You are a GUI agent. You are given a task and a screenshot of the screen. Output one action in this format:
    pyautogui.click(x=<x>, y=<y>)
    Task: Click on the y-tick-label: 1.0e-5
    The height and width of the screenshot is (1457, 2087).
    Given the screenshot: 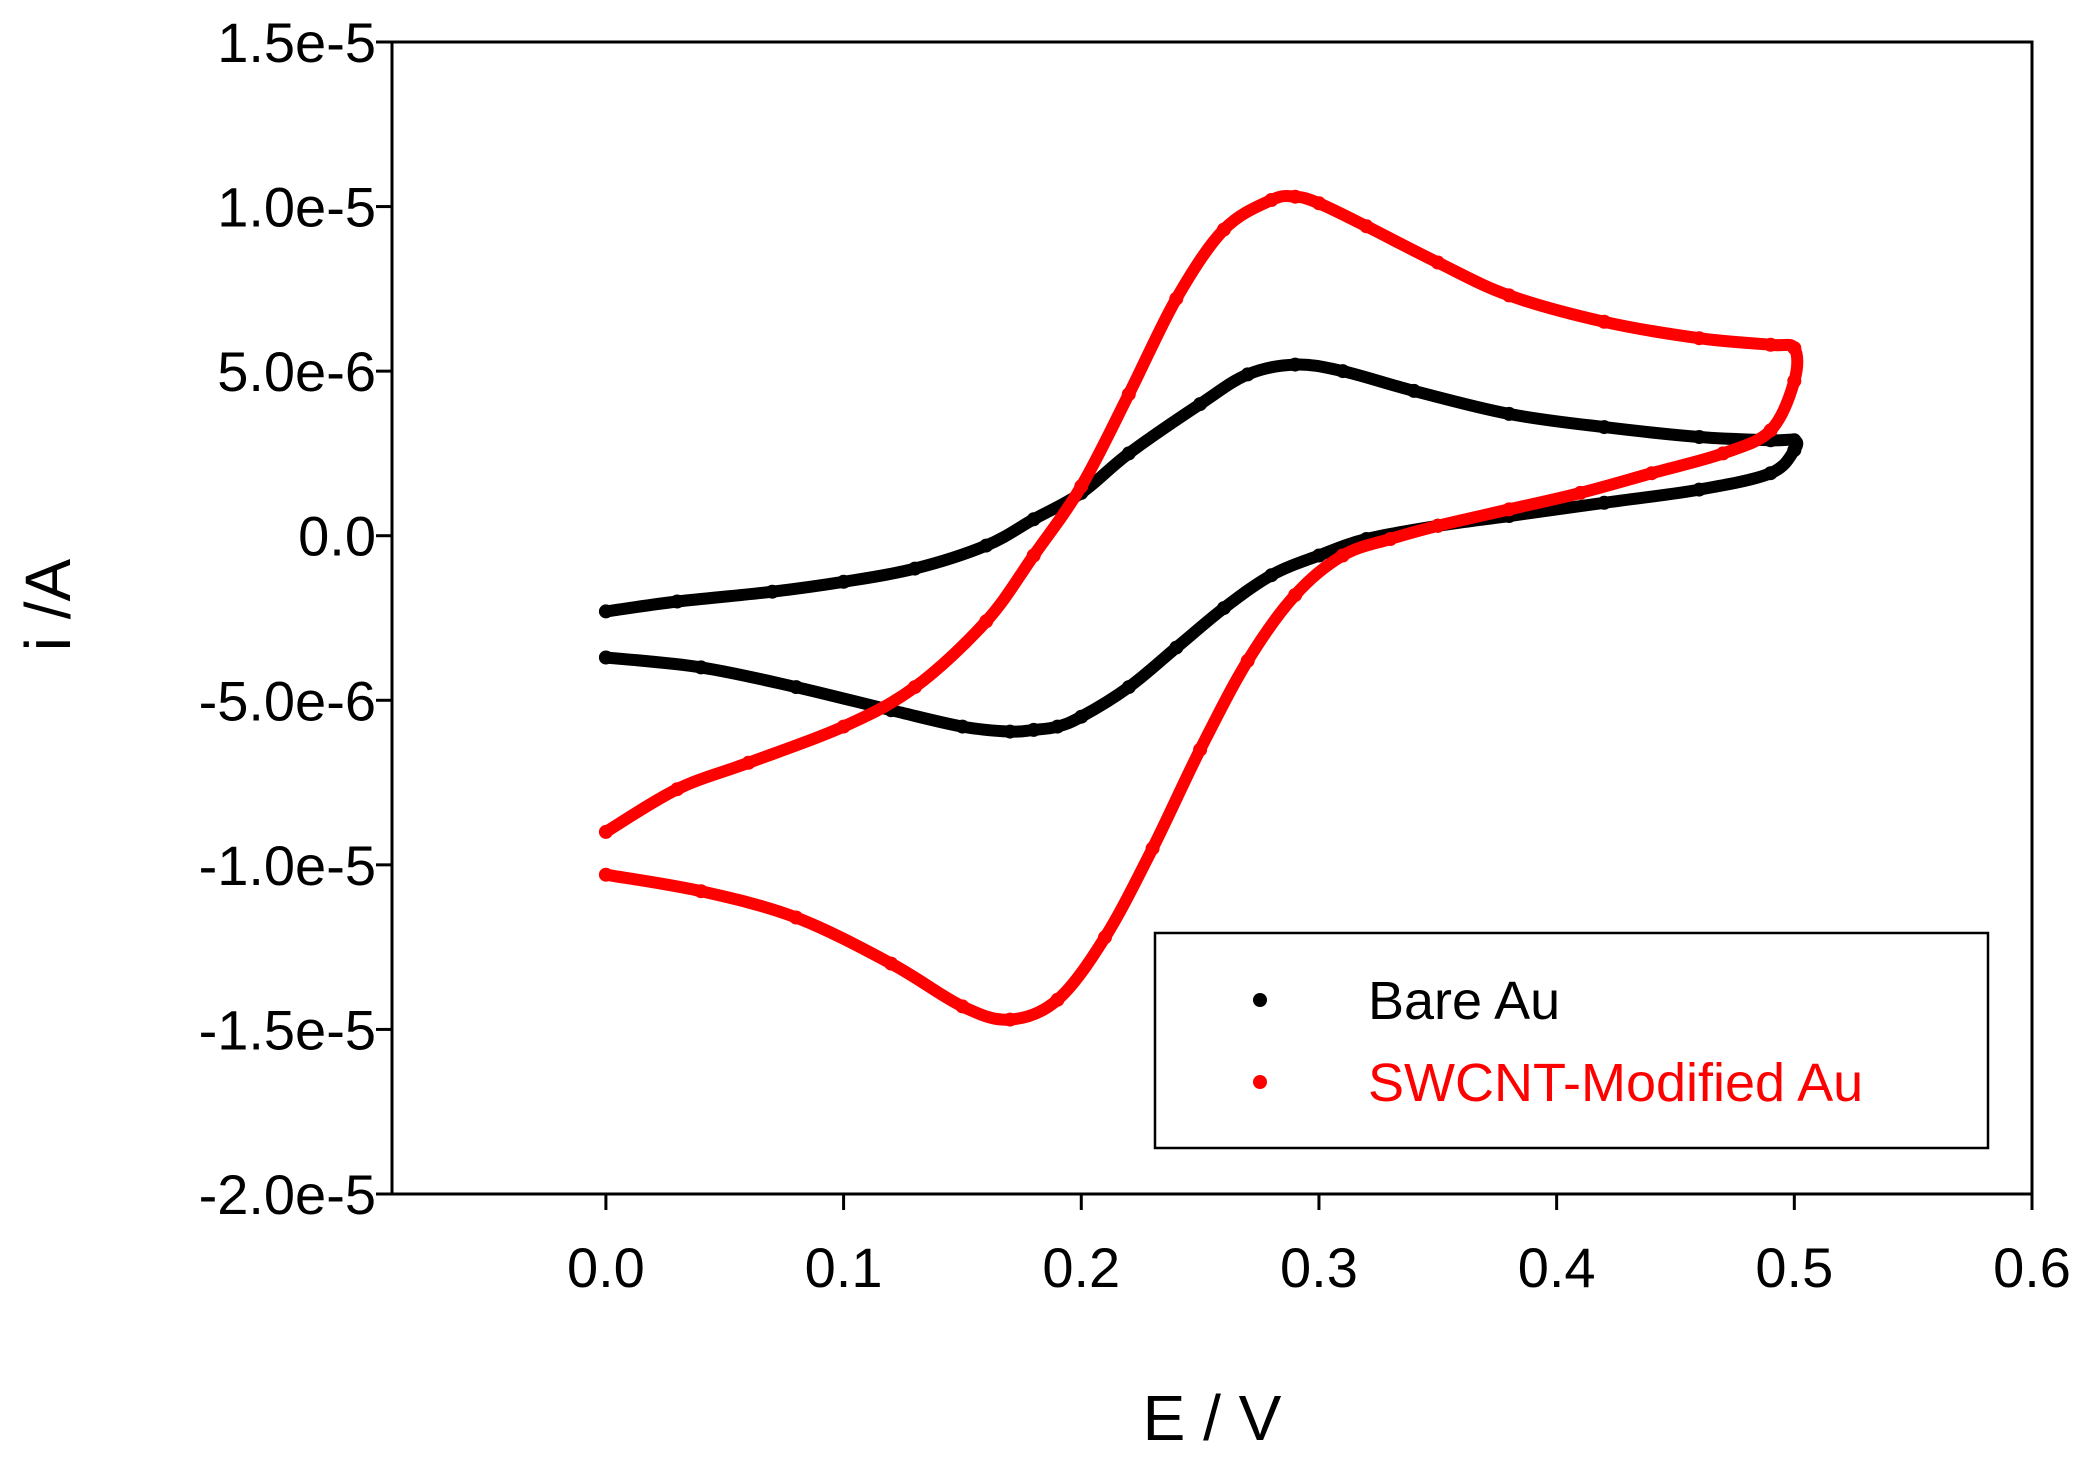 What is the action you would take?
    pyautogui.click(x=296, y=207)
    